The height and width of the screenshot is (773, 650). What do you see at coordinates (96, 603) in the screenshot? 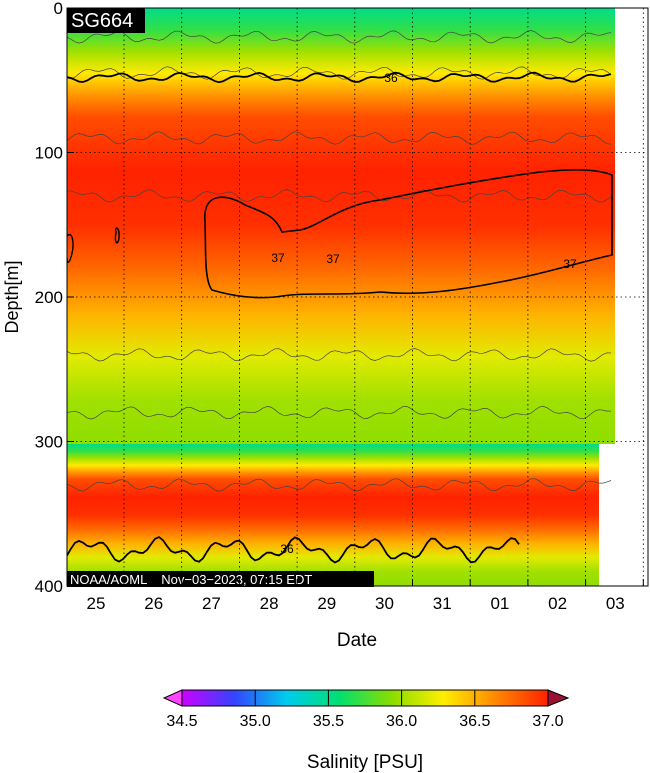
I see `x-tick-label: 25` at bounding box center [96, 603].